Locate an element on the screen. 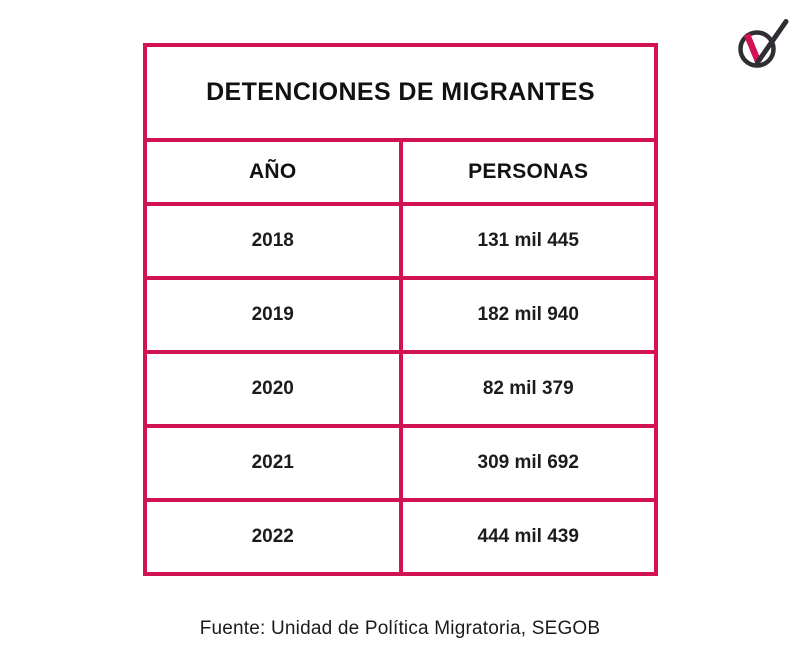 This screenshot has height=671, width=800. column-header-persons: PERSONAS is located at coordinates (528, 172).